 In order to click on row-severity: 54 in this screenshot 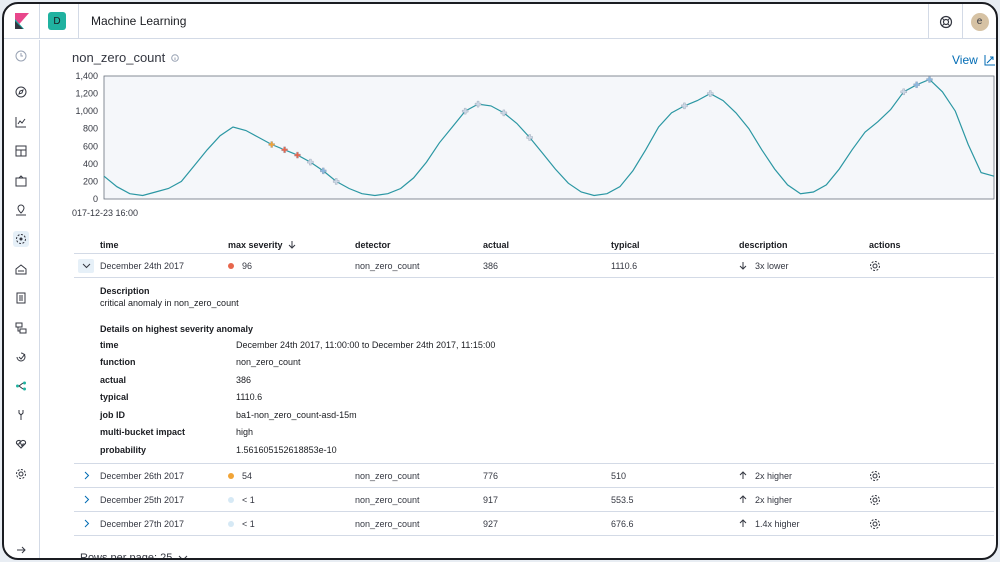, I will do `click(240, 475)`.